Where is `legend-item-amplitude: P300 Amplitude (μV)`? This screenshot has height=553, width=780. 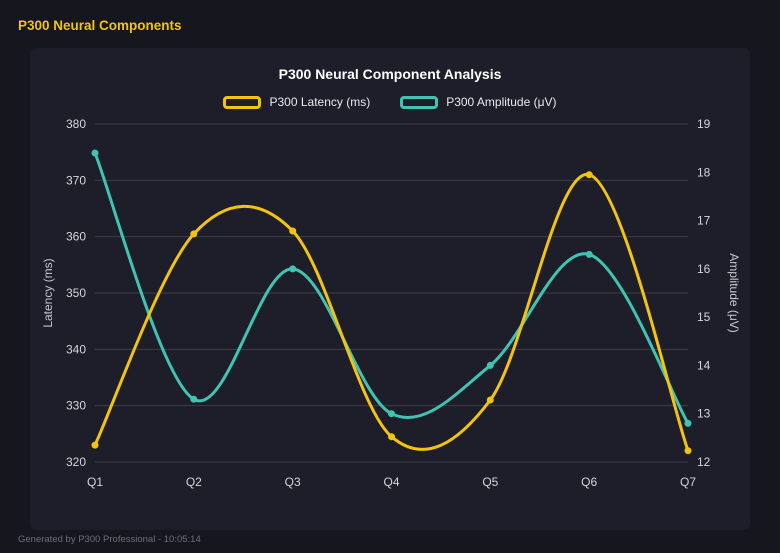 legend-item-amplitude: P300 Amplitude (μV) is located at coordinates (478, 102).